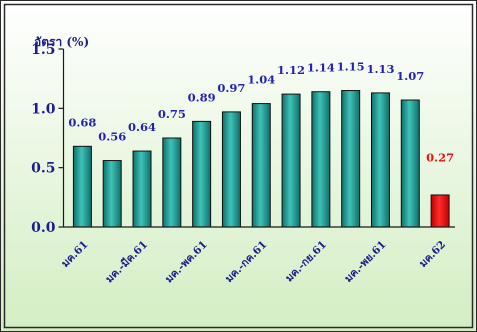  What do you see at coordinates (142, 127) in the screenshot?
I see `data-label-3: 0.64` at bounding box center [142, 127].